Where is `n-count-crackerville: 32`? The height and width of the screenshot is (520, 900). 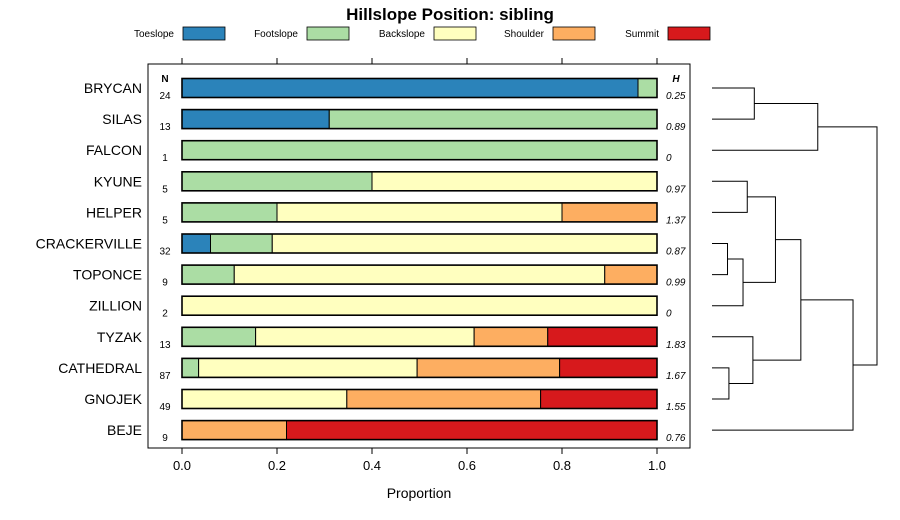
n-count-crackerville: 32 is located at coordinates (165, 252).